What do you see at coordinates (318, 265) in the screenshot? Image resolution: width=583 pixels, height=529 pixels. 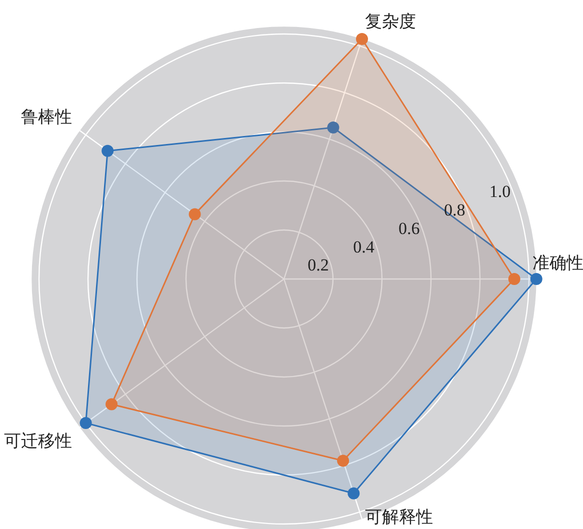 I see `y-tick-label: 0.2` at bounding box center [318, 265].